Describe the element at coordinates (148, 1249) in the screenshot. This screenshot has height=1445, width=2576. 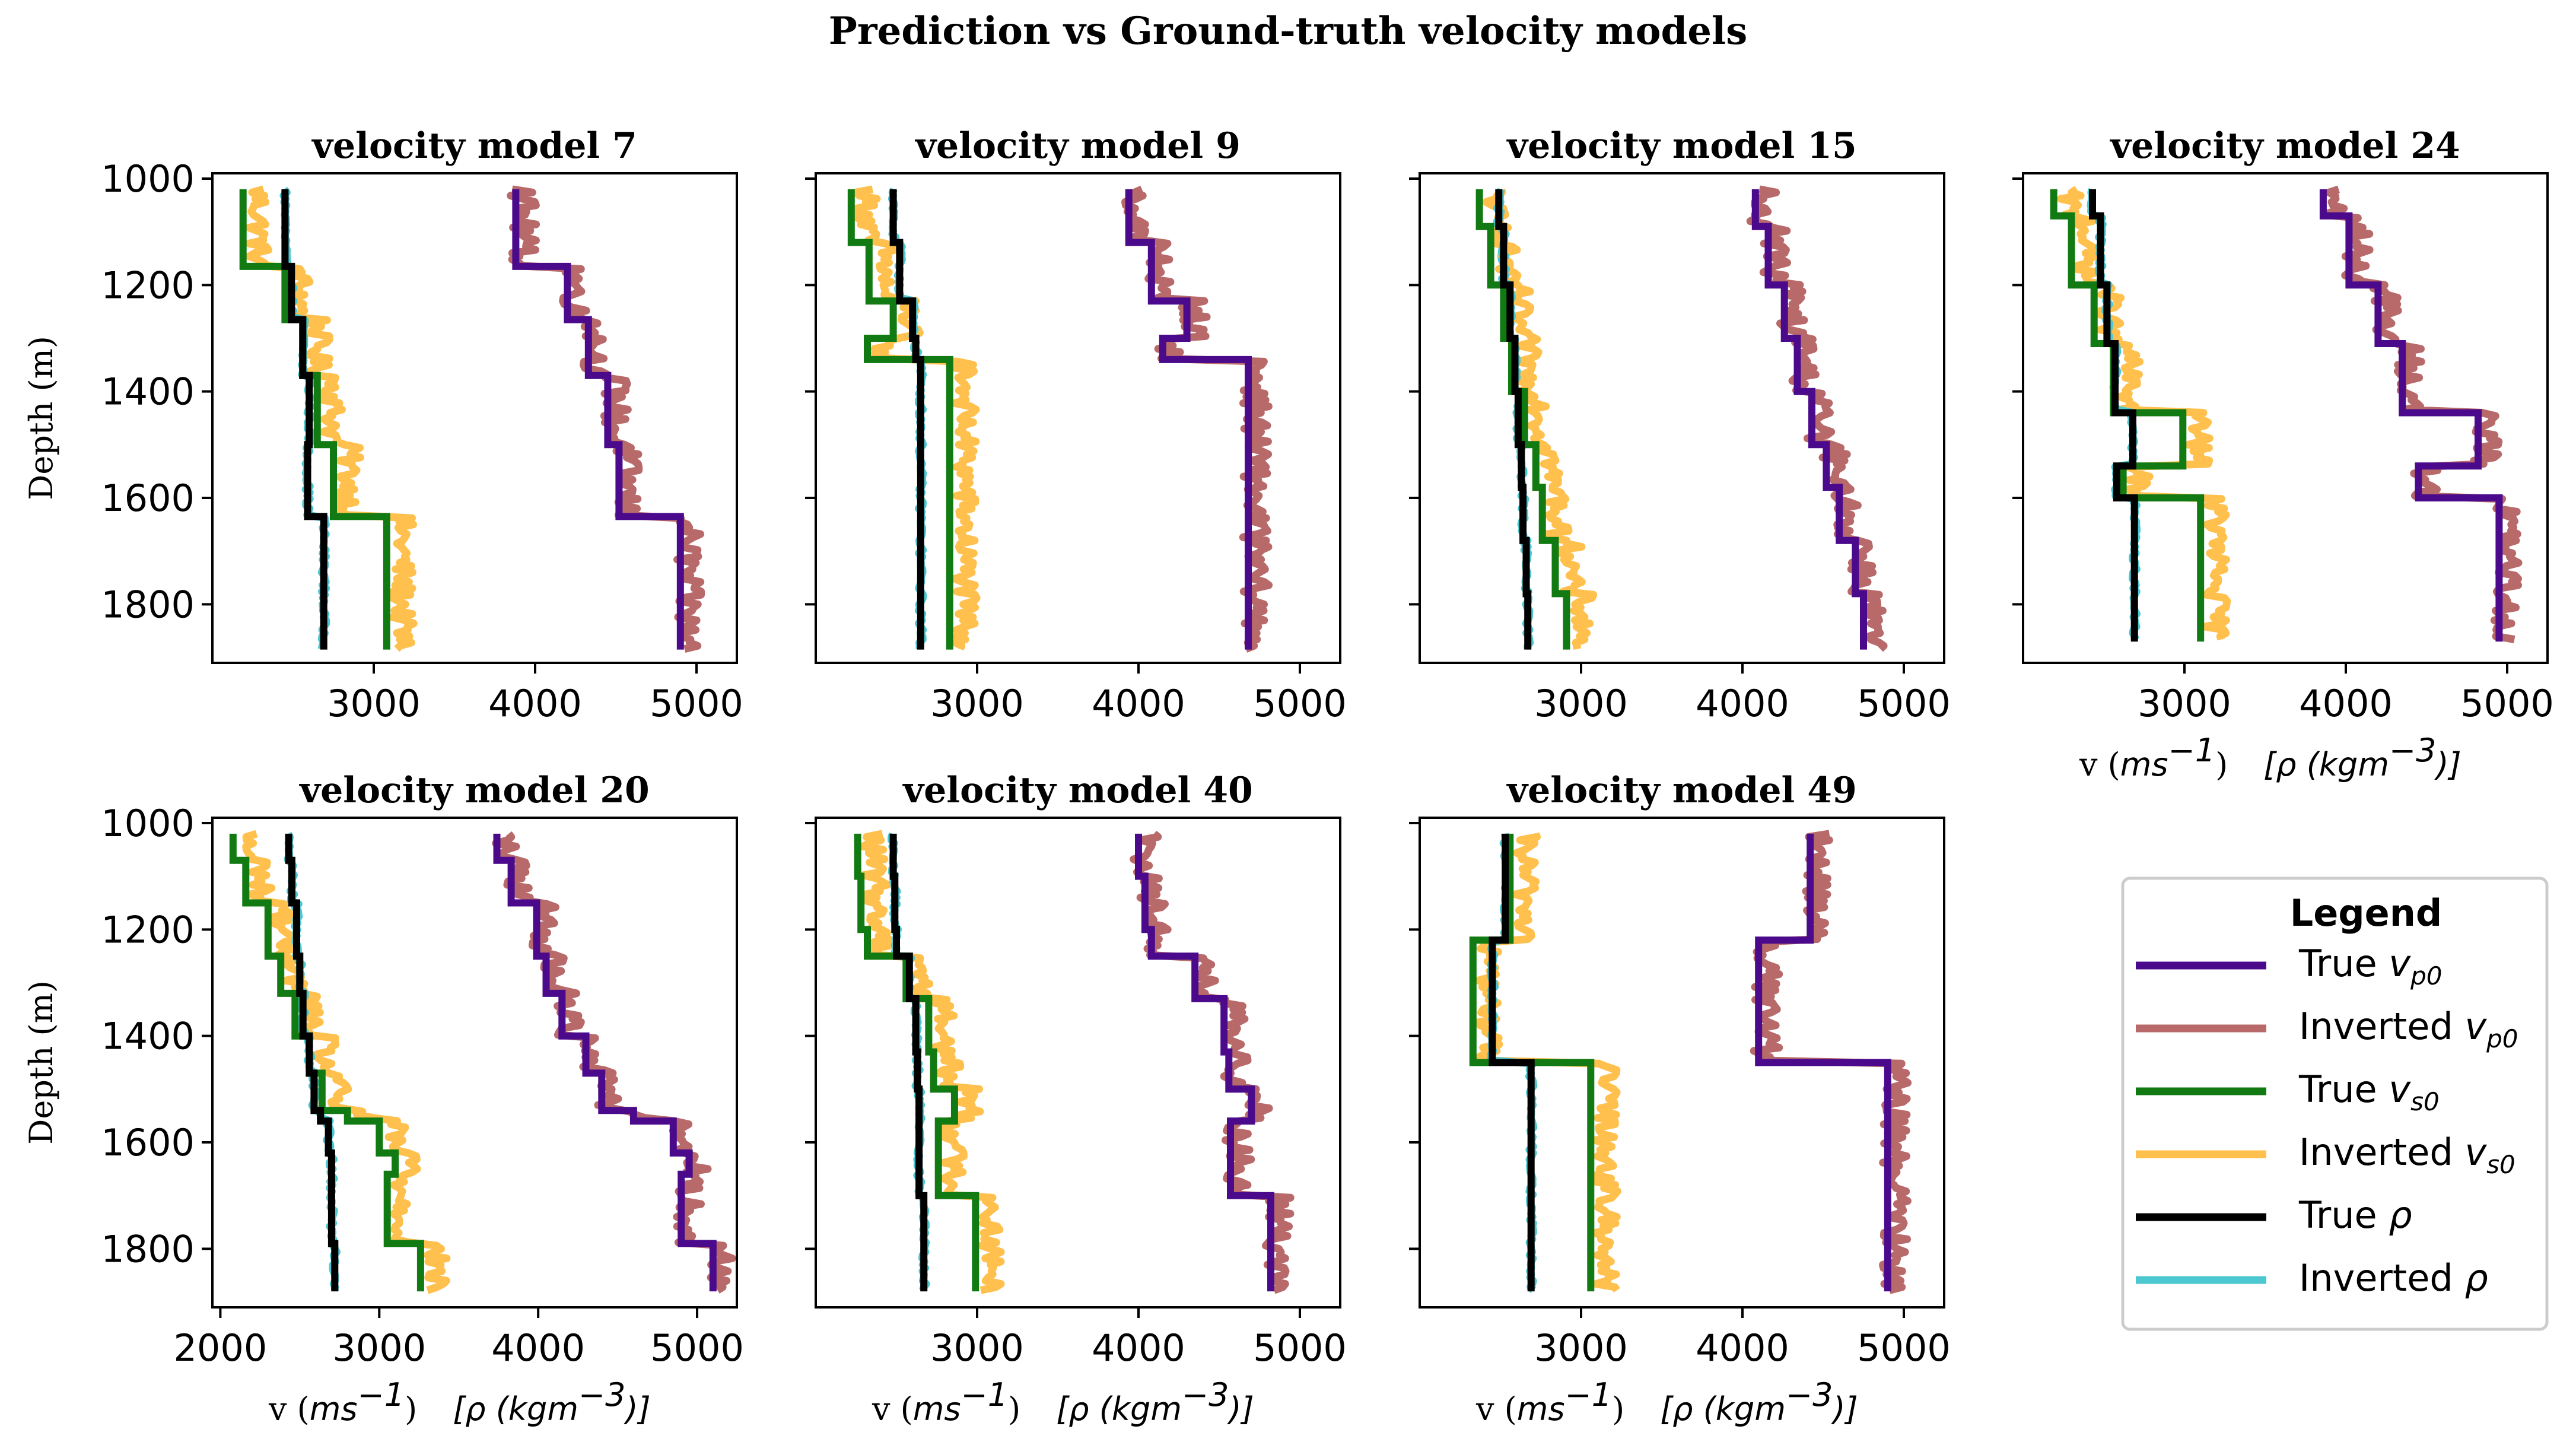
I see `y-tick-label: 1800` at that location.